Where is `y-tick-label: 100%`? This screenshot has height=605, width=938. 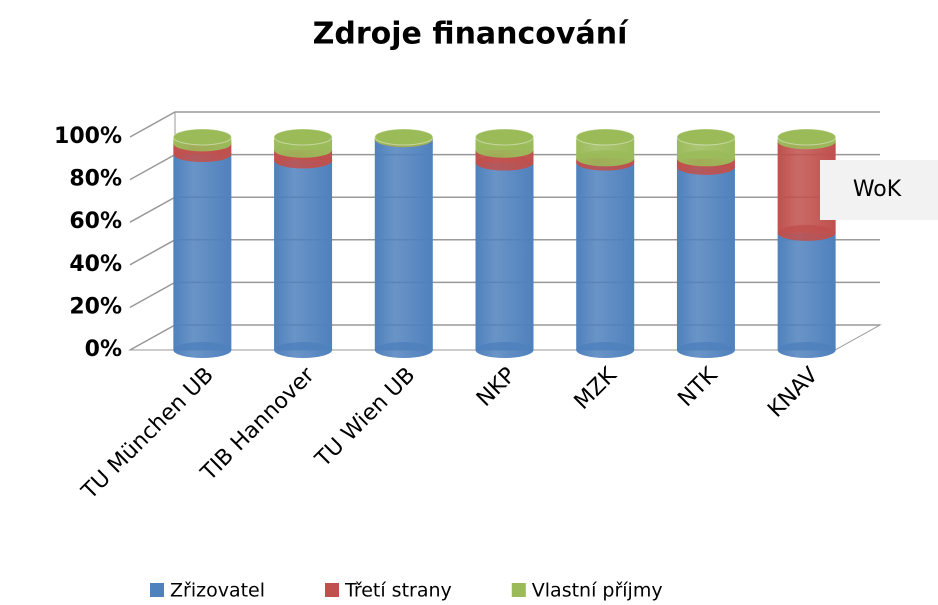
y-tick-label: 100% is located at coordinates (88, 136).